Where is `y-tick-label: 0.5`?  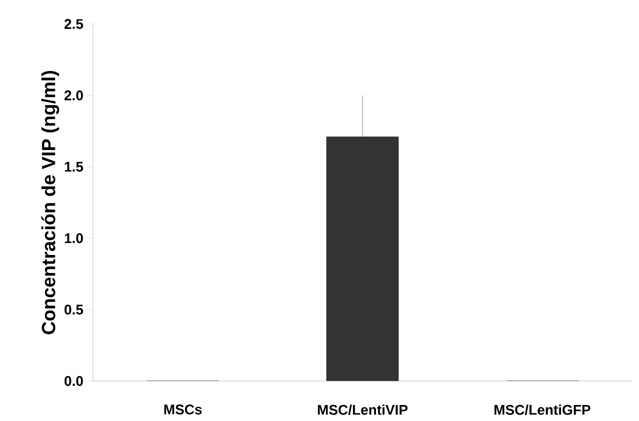
y-tick-label: 0.5 is located at coordinates (74, 309).